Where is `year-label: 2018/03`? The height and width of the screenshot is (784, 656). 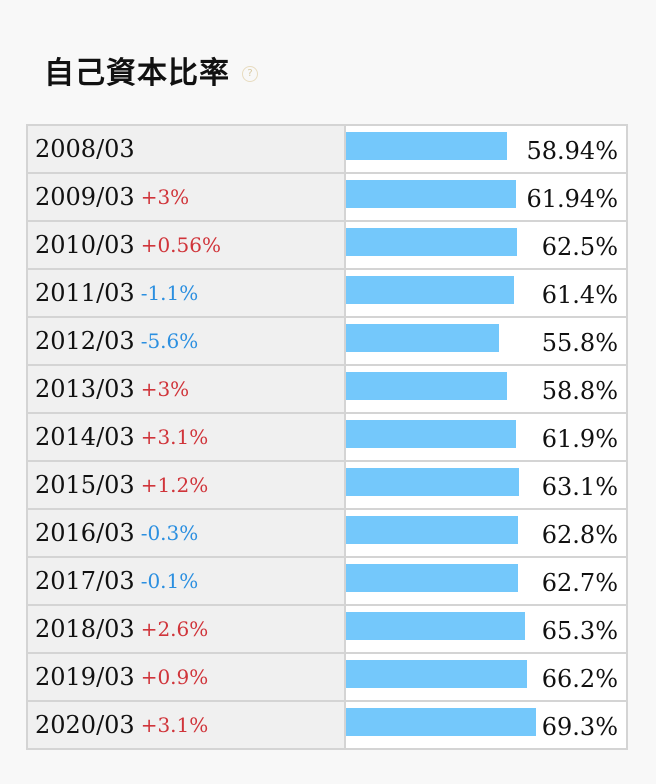
year-label: 2018/03 is located at coordinates (85, 629).